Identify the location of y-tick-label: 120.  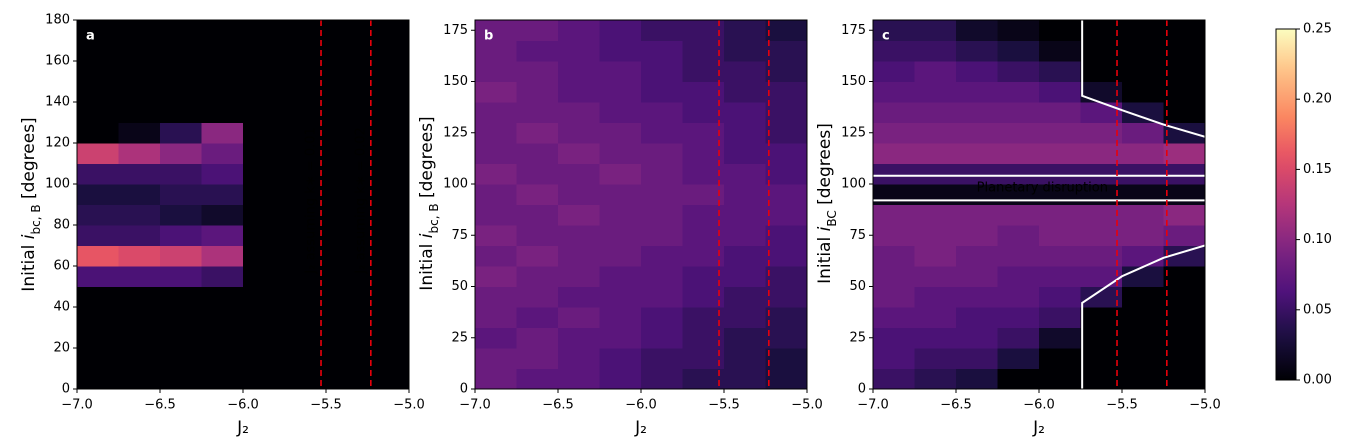
(57, 143).